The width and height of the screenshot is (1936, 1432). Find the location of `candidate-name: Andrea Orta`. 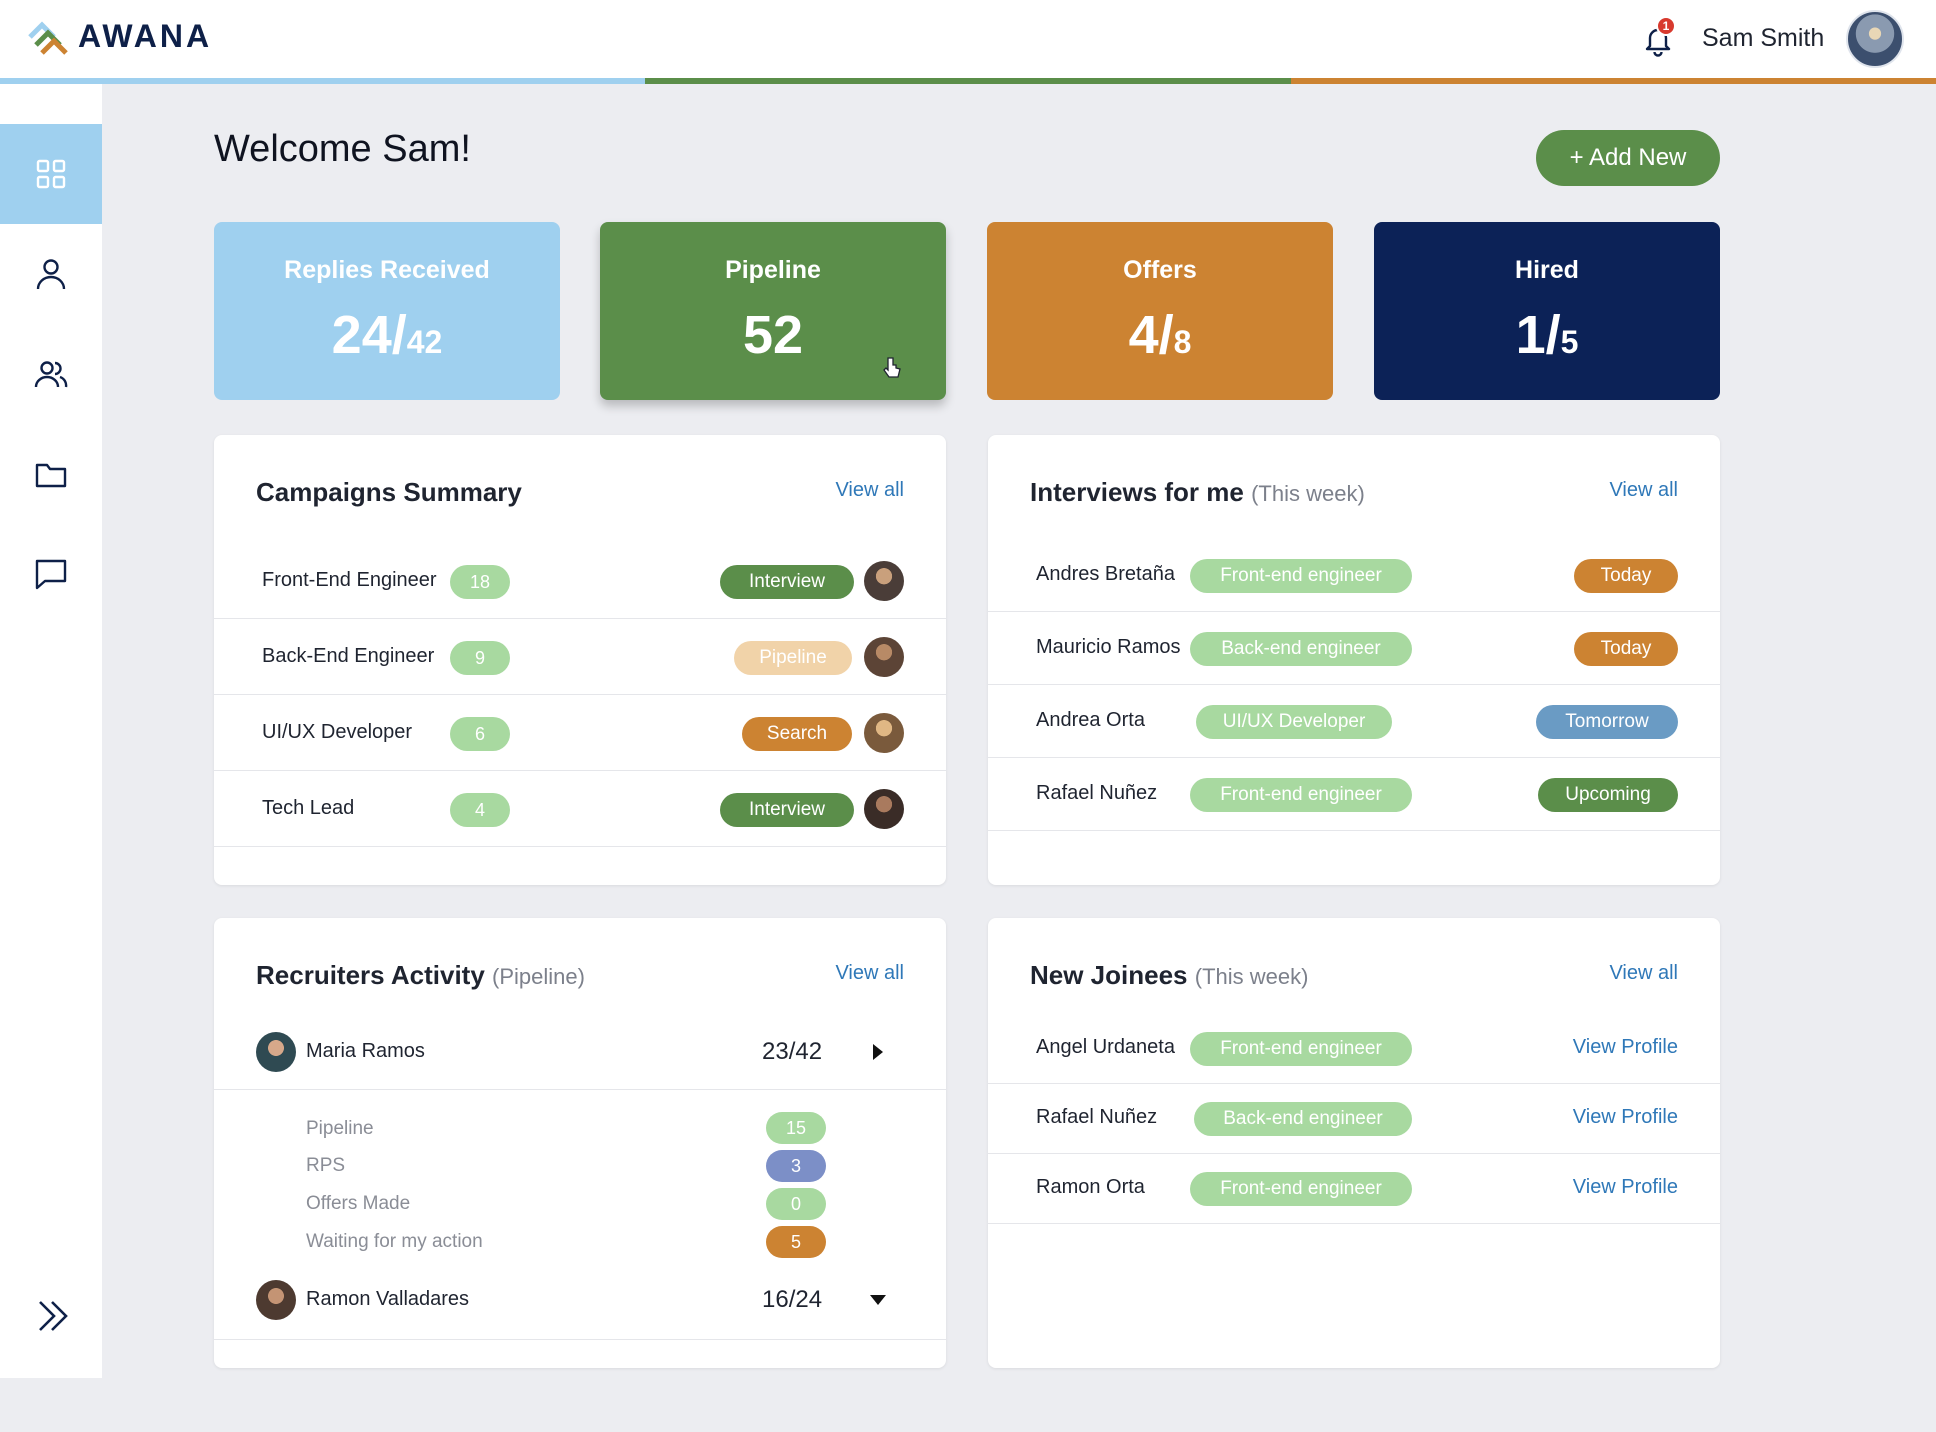

candidate-name: Andrea Orta is located at coordinates (1090, 720).